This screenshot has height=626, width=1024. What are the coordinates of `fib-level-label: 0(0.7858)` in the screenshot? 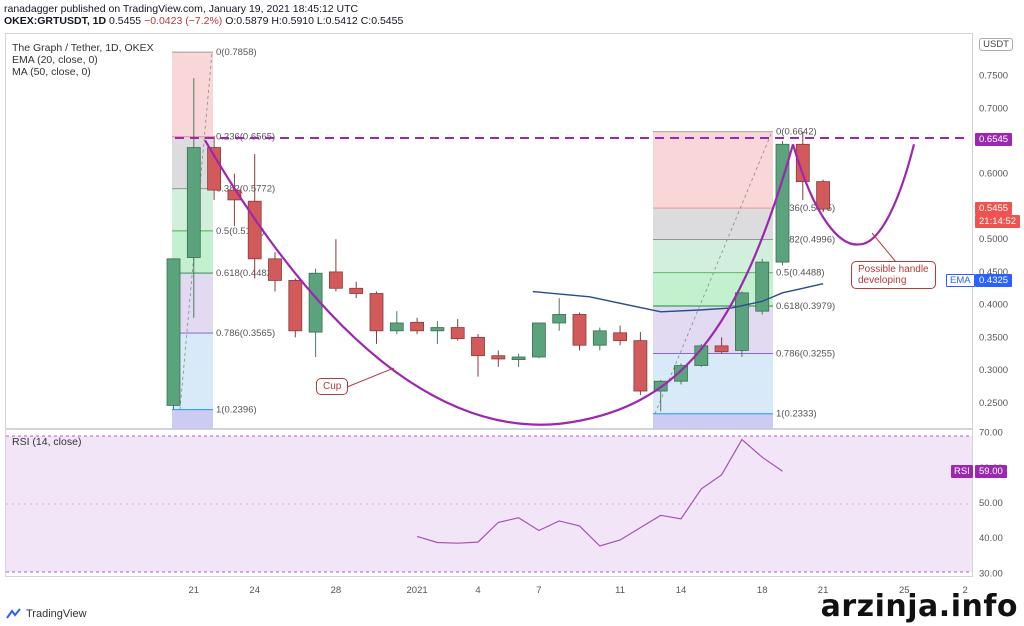 It's located at (236, 52).